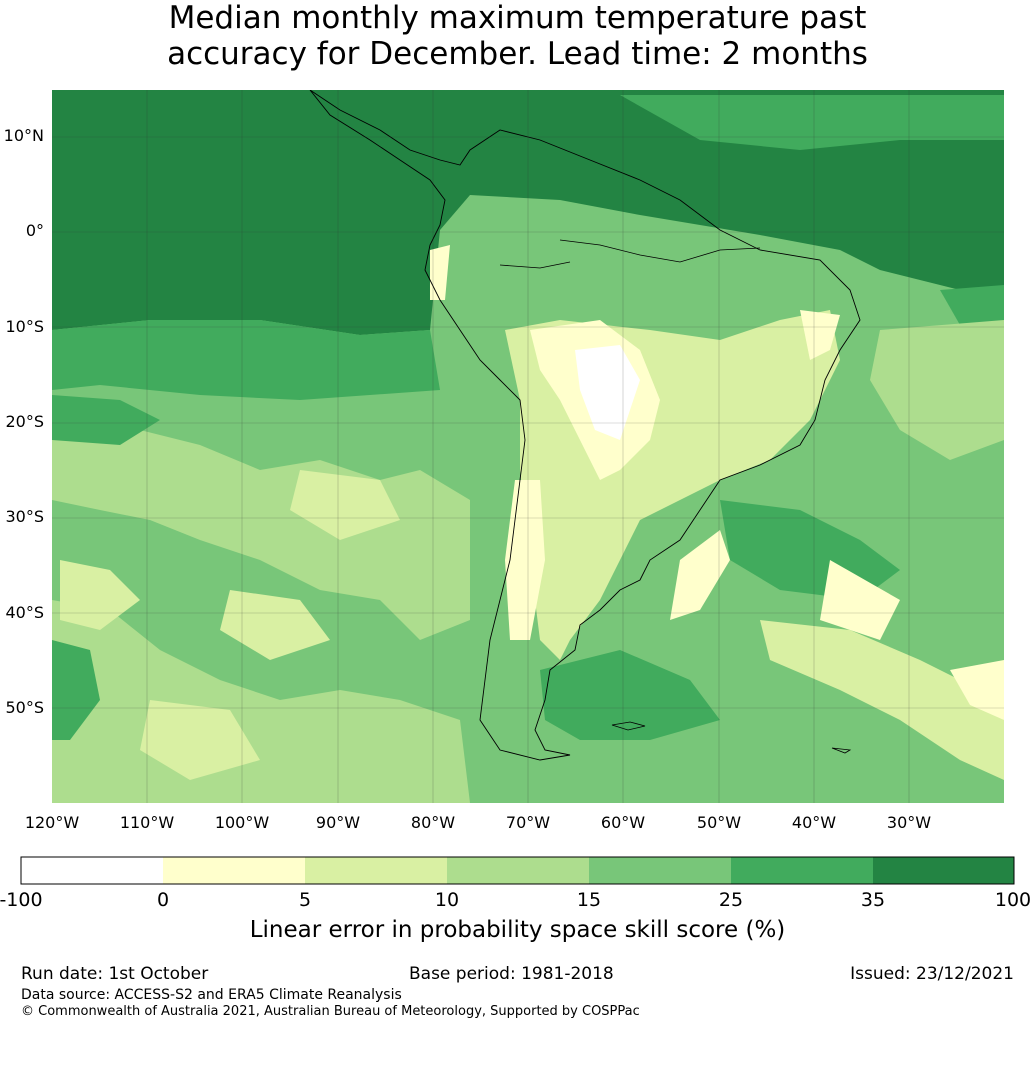 This screenshot has width=1035, height=1065. What do you see at coordinates (589, 900) in the screenshot?
I see `colorbar-tick: 15` at bounding box center [589, 900].